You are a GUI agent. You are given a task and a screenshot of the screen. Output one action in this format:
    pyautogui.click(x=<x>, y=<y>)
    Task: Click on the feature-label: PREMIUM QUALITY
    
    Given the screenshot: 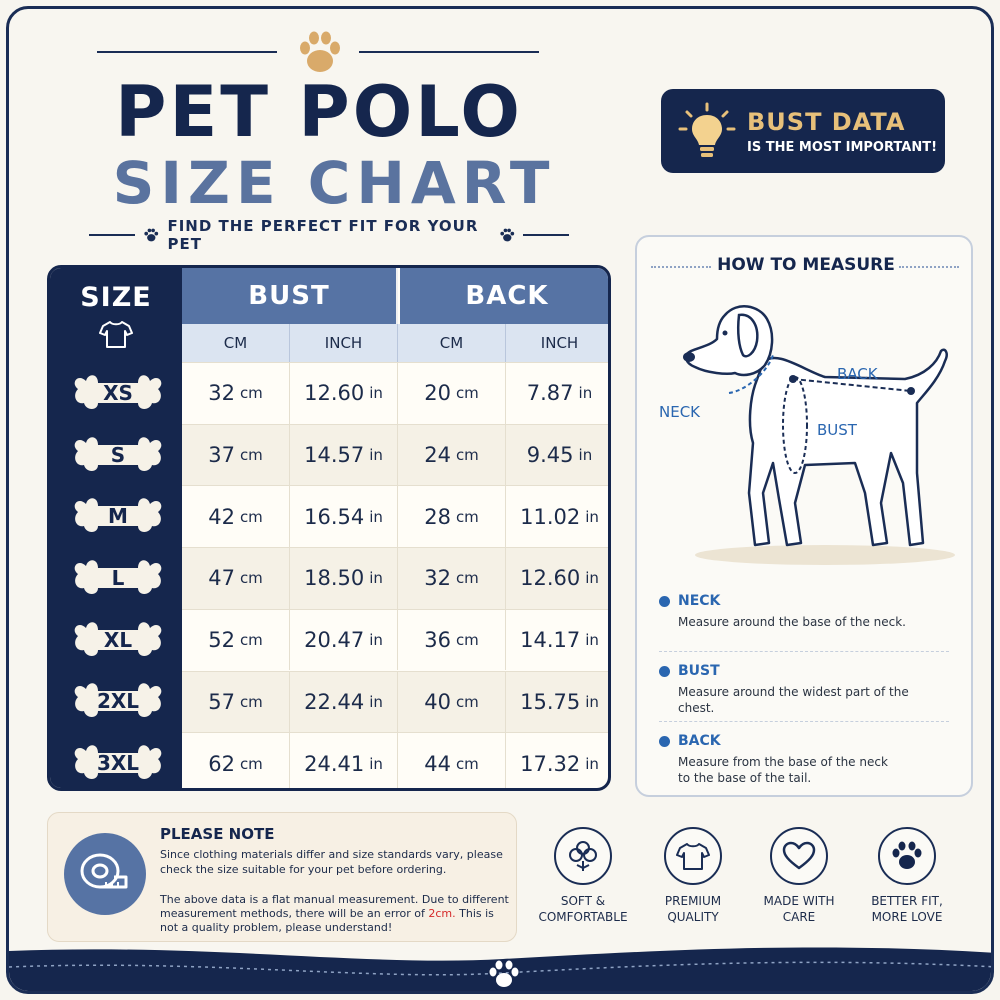 What is the action you would take?
    pyautogui.click(x=693, y=909)
    